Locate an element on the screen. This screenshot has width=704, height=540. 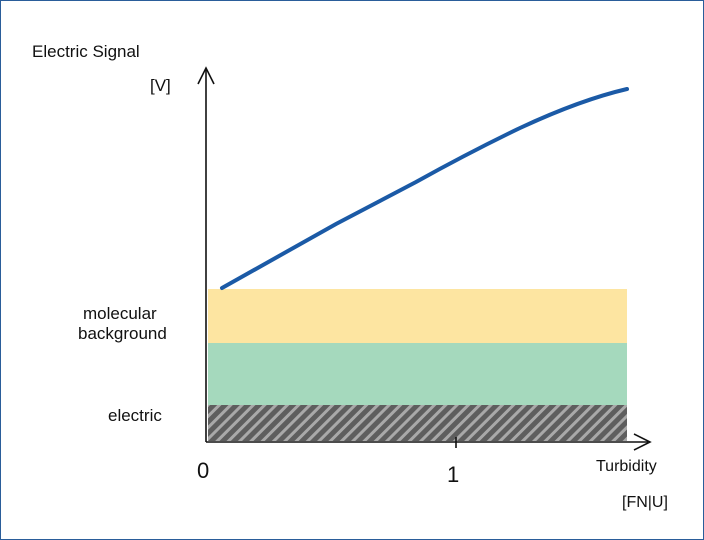
band-electric is located at coordinates (417, 423).